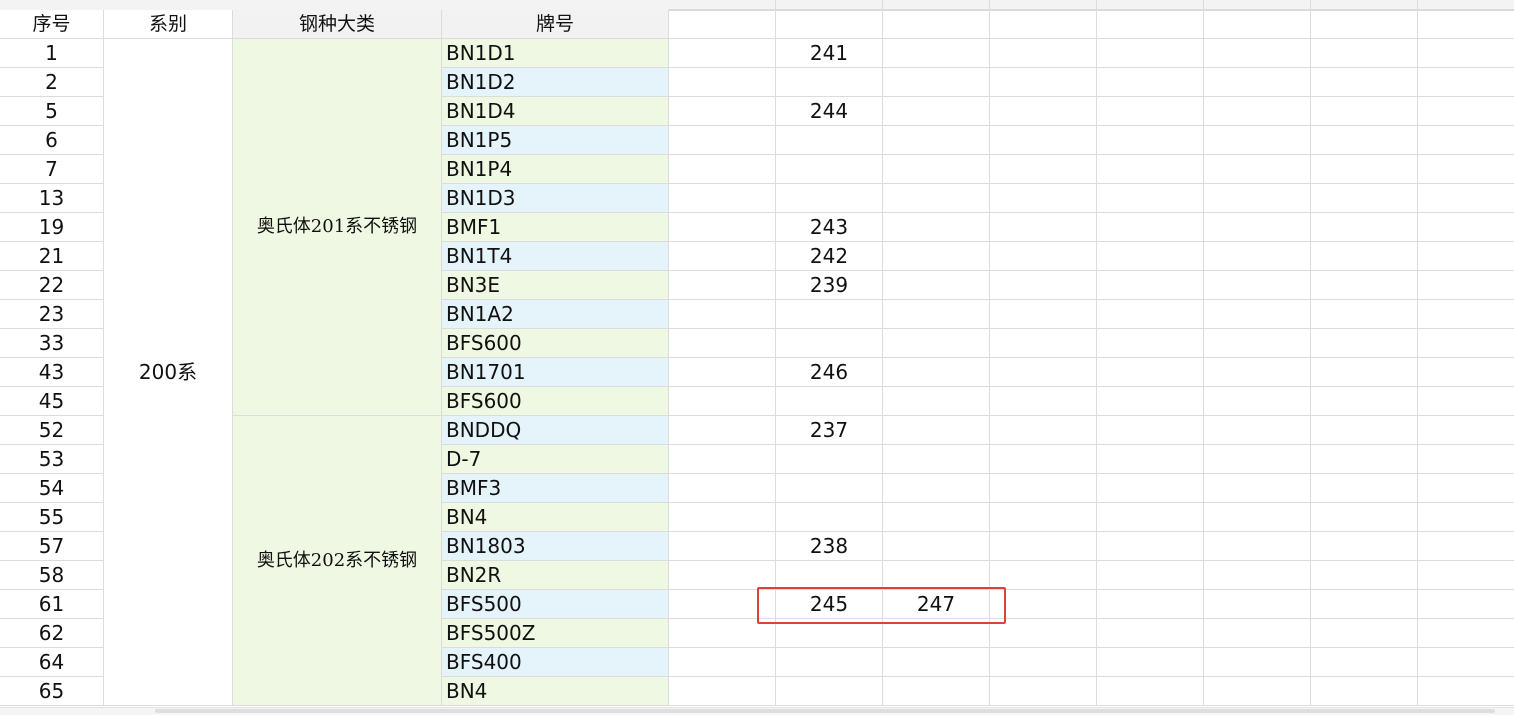 The height and width of the screenshot is (715, 1514). What do you see at coordinates (936, 604) in the screenshot?
I see `data-cell: 247` at bounding box center [936, 604].